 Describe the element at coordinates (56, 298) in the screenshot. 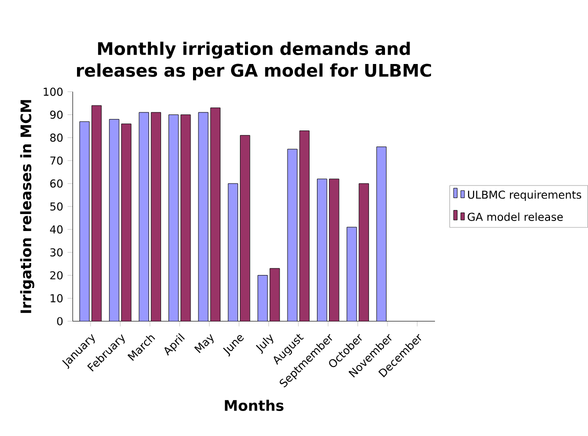

I see `y-tick-label: 10` at that location.